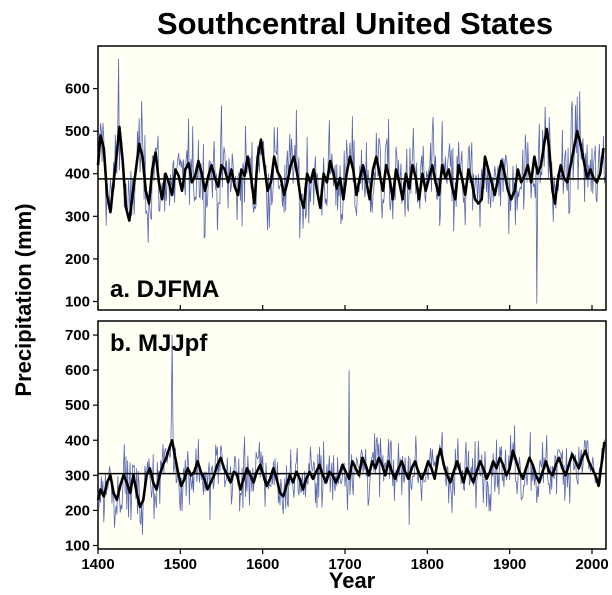 This screenshot has width=612, height=595. Describe the element at coordinates (355, 23) in the screenshot. I see `chart-title: Southcentral United States` at that location.